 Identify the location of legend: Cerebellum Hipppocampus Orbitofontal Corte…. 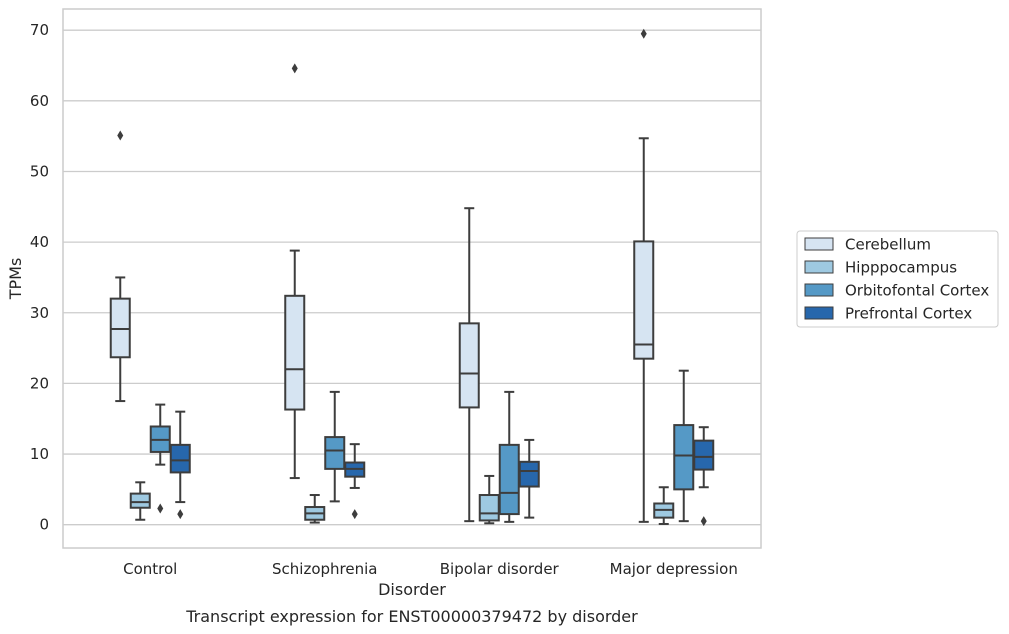
(897, 279).